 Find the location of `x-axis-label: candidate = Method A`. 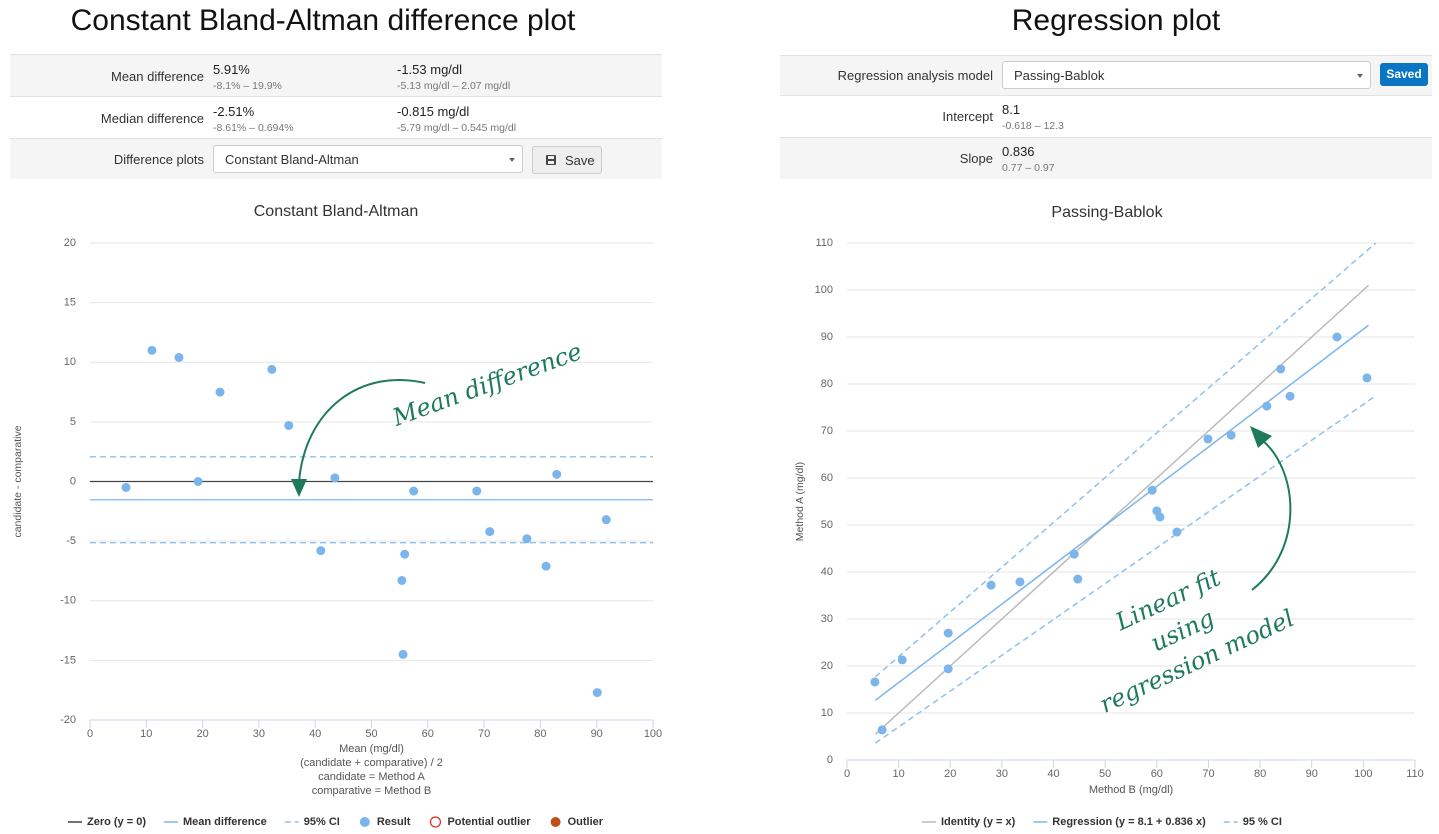

x-axis-label: candidate = Method A is located at coordinates (371, 777).